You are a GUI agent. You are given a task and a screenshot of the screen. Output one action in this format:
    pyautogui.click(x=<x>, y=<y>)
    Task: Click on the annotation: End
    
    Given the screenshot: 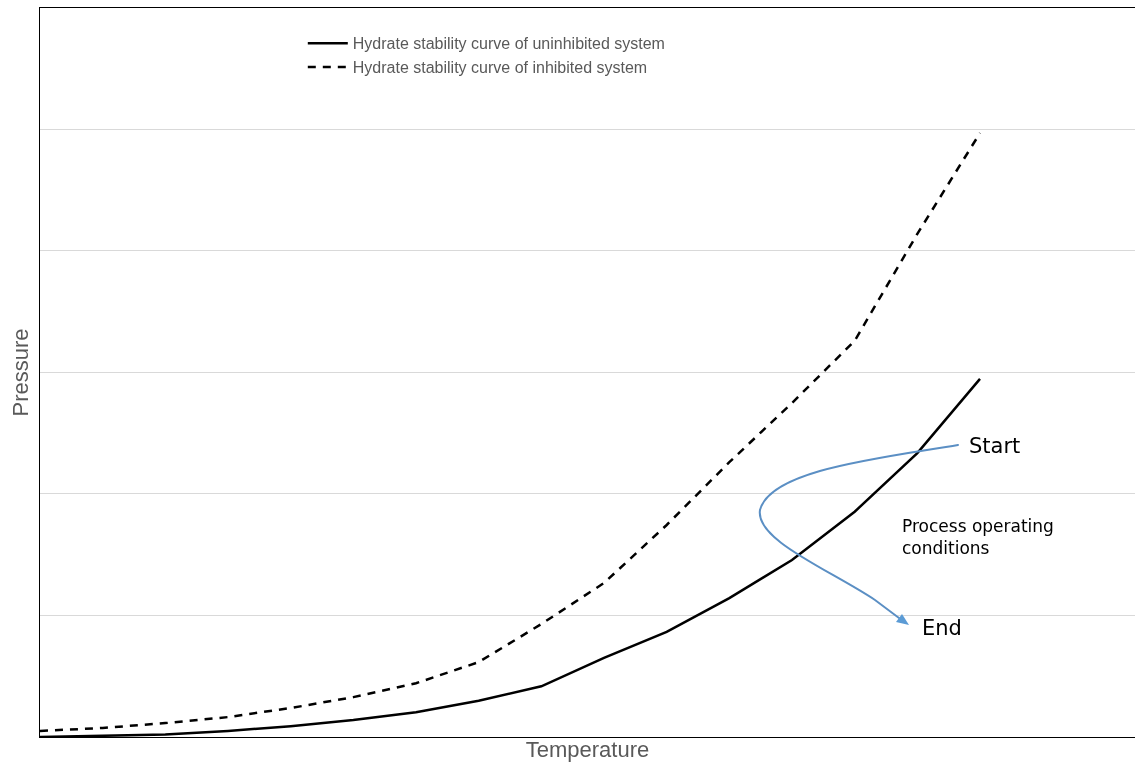 What is the action you would take?
    pyautogui.click(x=942, y=628)
    